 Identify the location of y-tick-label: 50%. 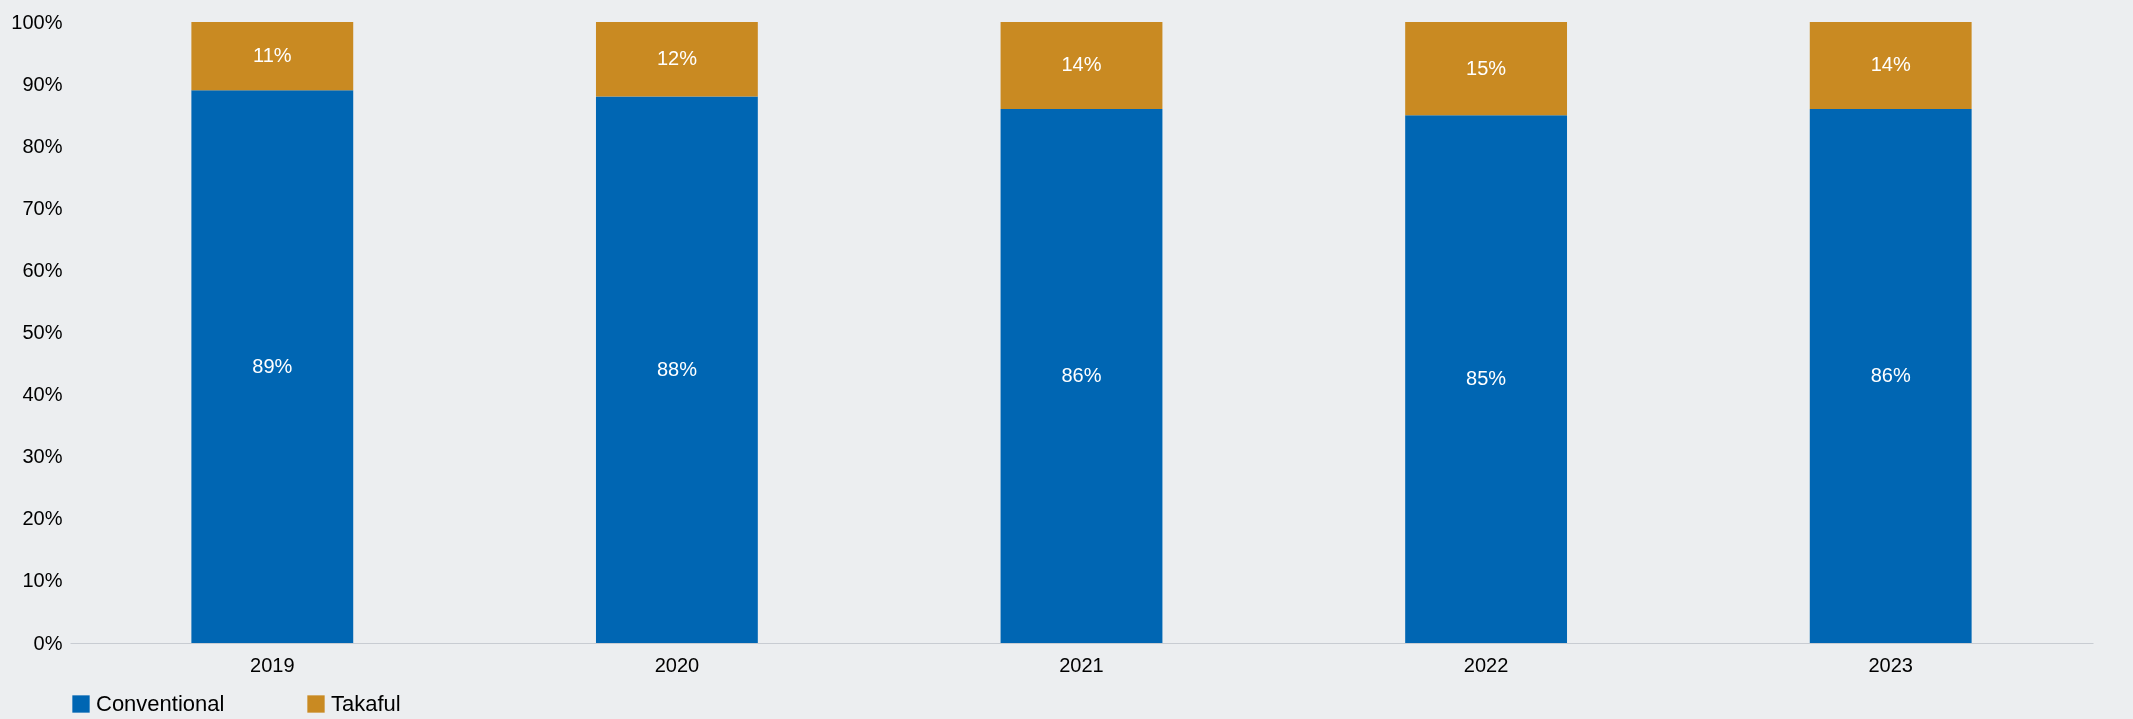
(42, 332).